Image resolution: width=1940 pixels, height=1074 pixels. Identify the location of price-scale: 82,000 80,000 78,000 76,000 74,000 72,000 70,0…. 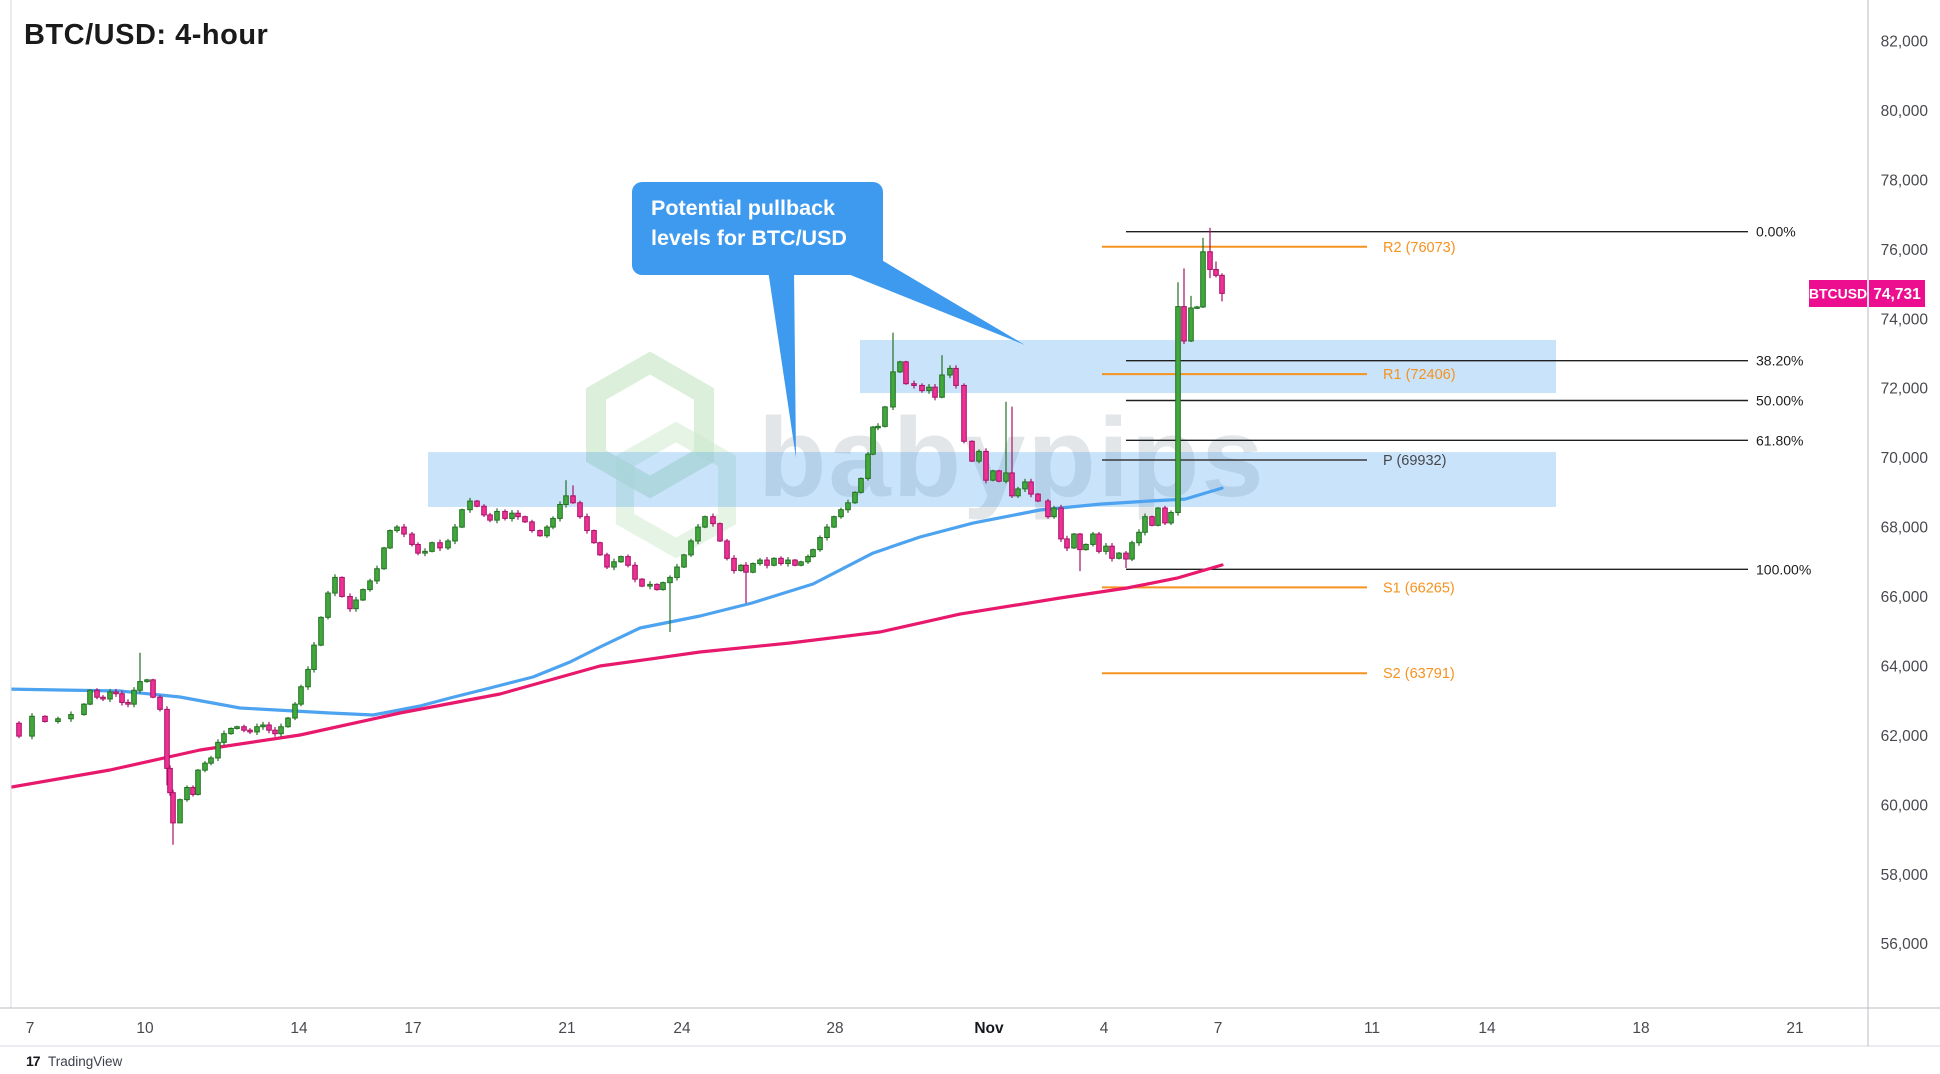
(1905, 494).